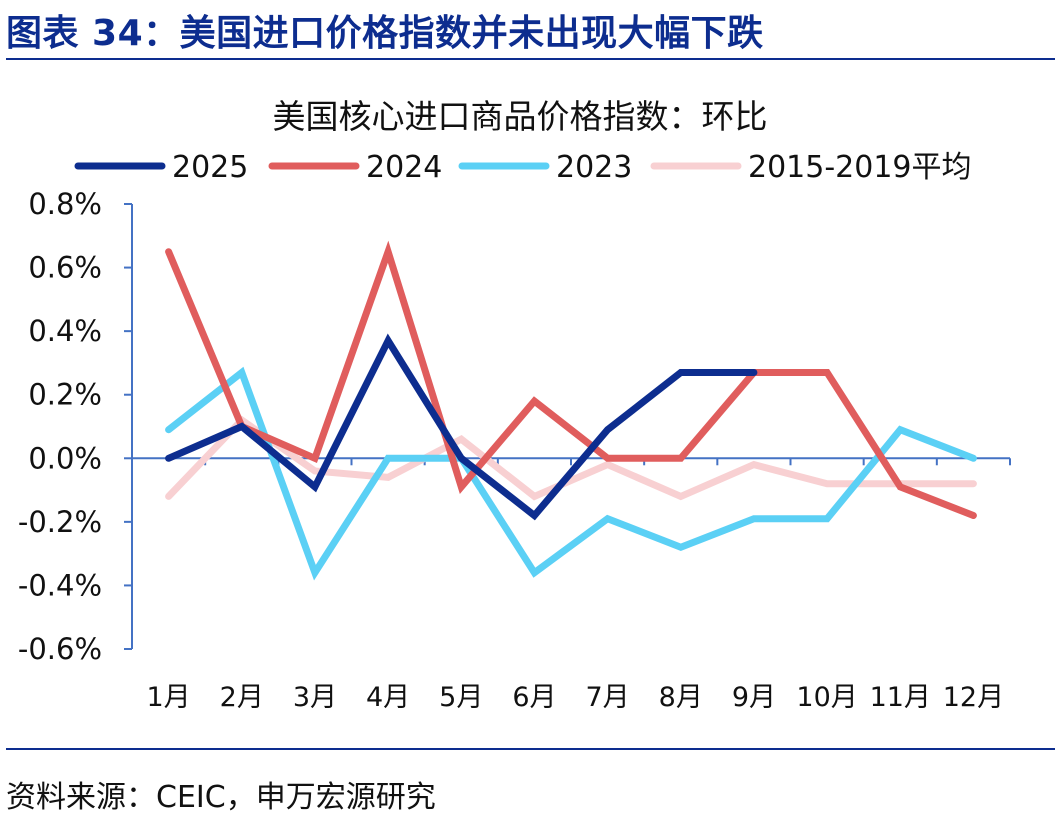 Image resolution: width=1059 pixels, height=822 pixels. I want to click on figure-title: 图表 34：美国进口价格指数并未出现大幅下跌, so click(385, 33).